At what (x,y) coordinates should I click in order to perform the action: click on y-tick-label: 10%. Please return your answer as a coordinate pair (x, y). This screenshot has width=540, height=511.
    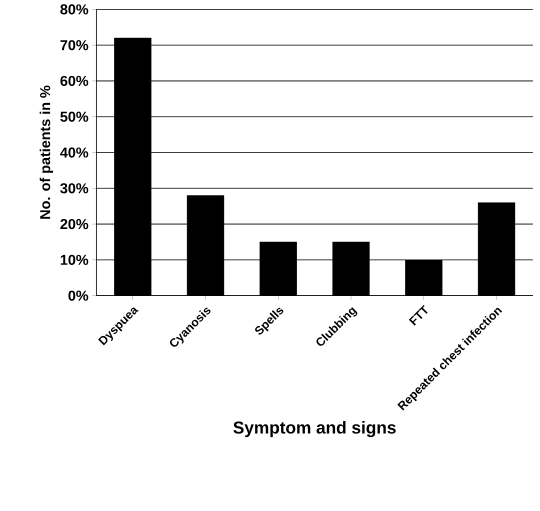
    Looking at the image, I should click on (74, 259).